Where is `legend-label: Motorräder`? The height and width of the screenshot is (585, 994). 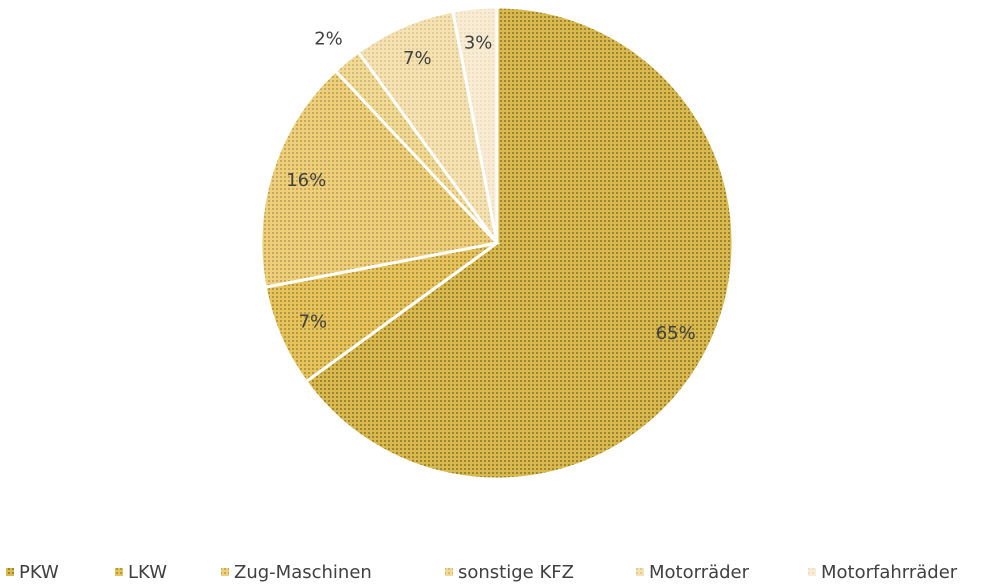 legend-label: Motorräder is located at coordinates (699, 572).